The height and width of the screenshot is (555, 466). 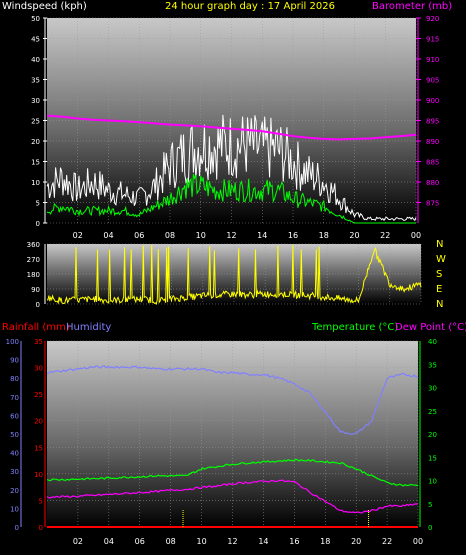 I want to click on humidity-y-tick-label: 90, so click(x=14, y=361).